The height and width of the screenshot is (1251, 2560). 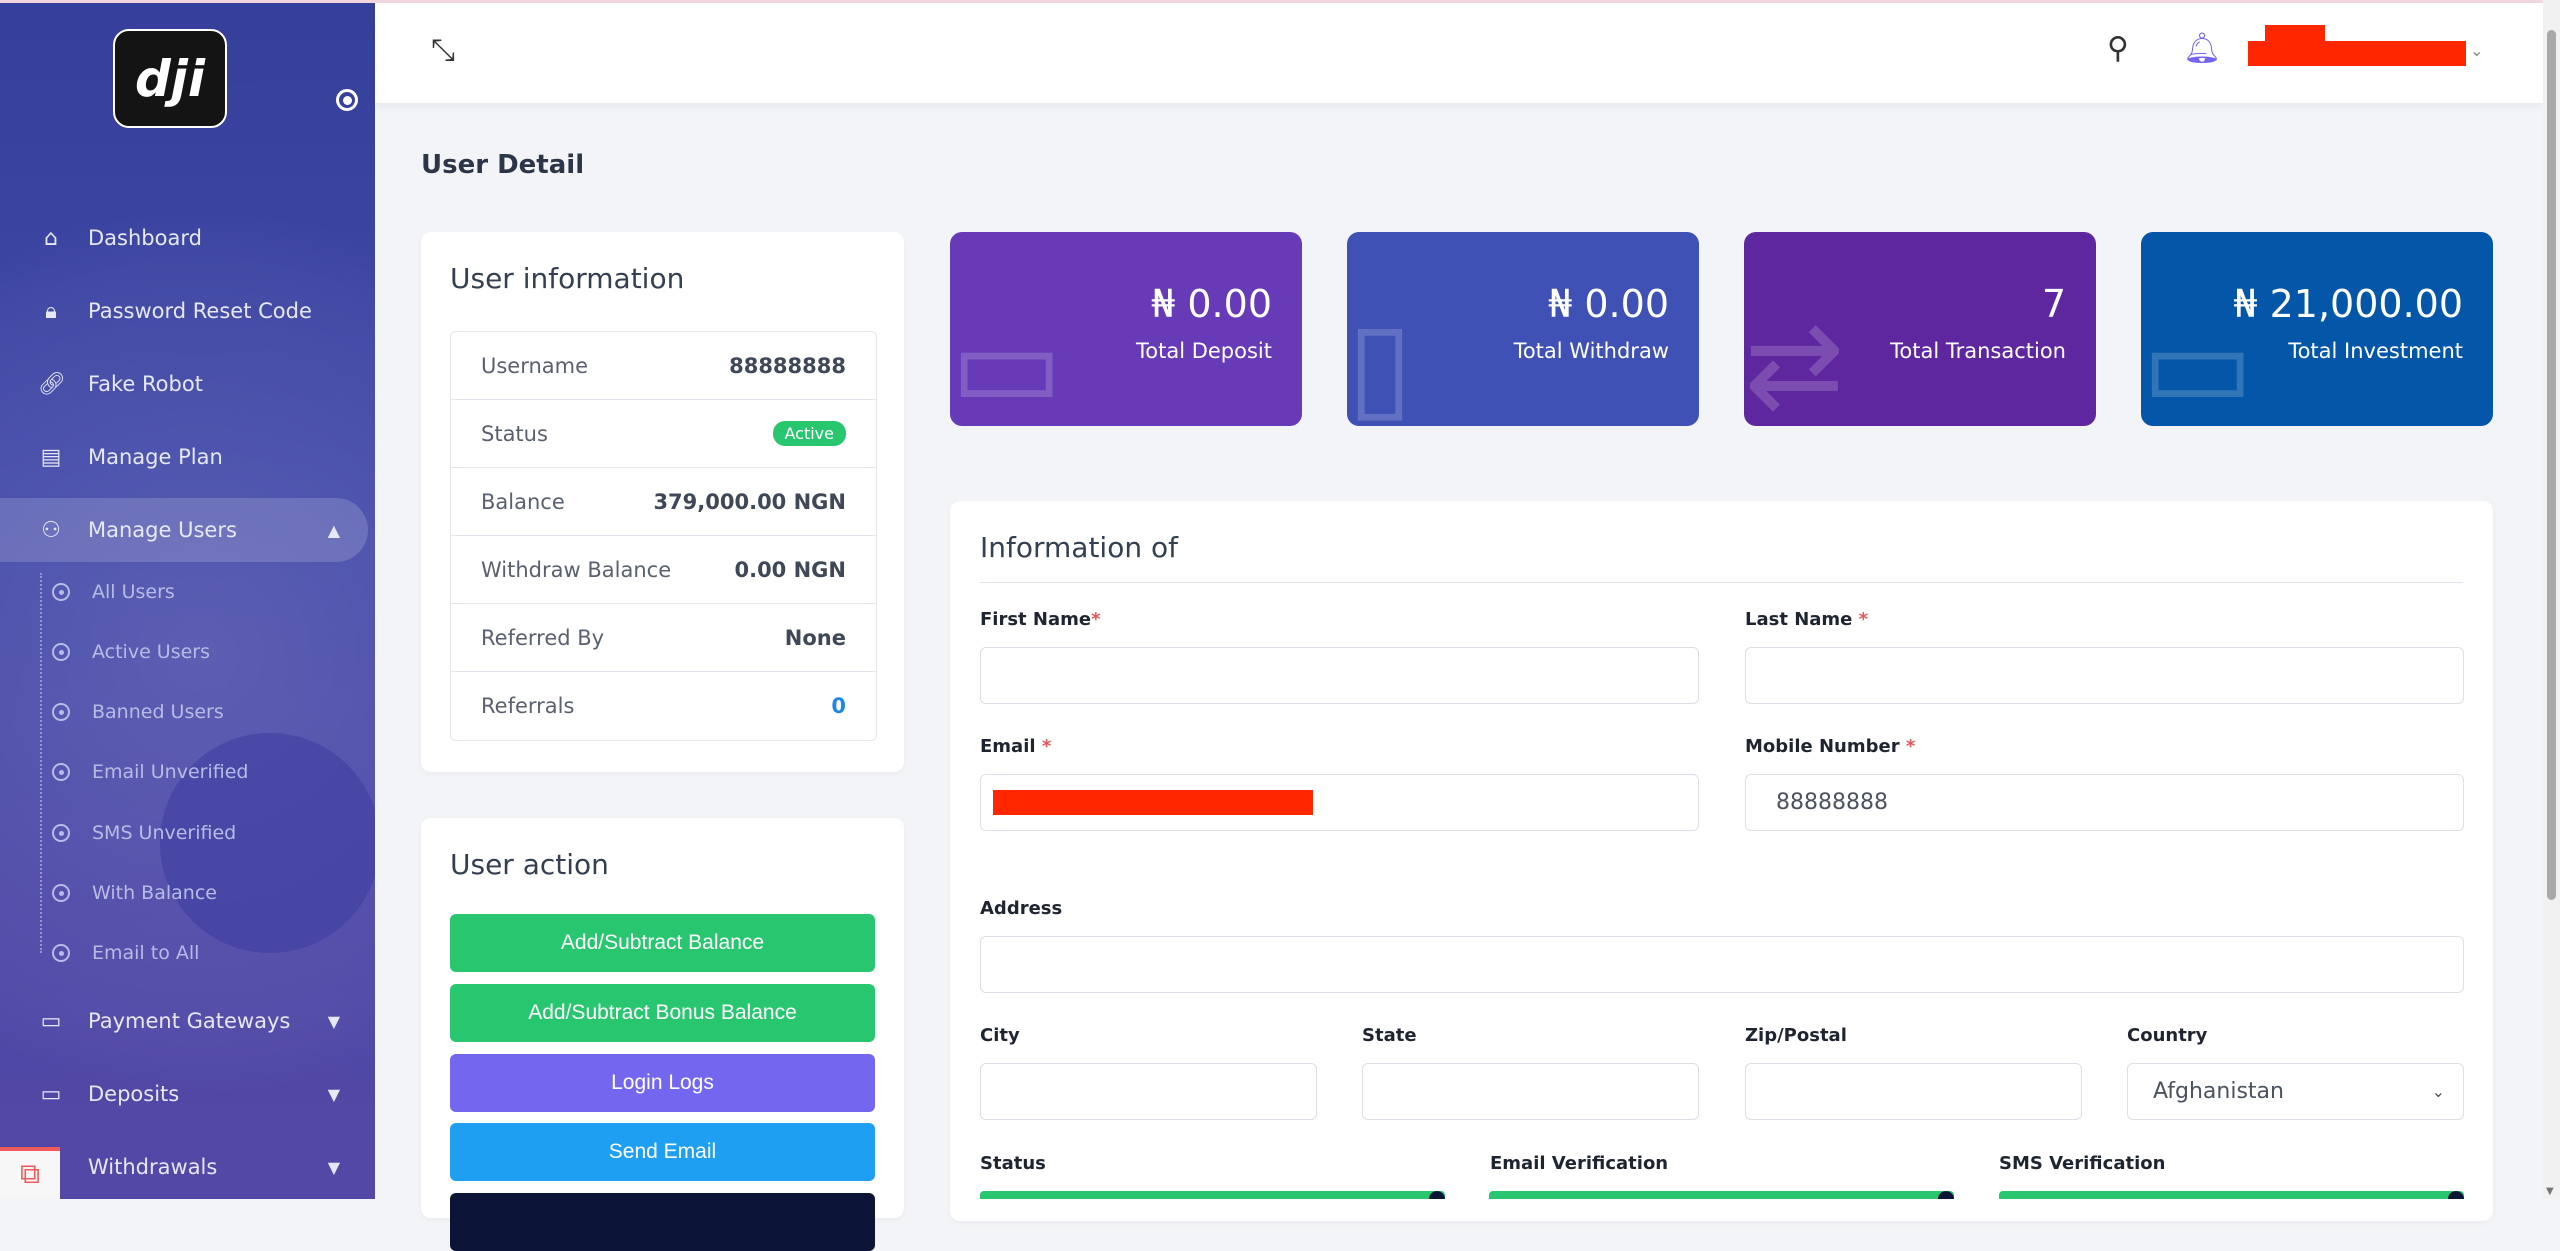 What do you see at coordinates (662, 1083) in the screenshot?
I see `login-logs-button: Login Logs` at bounding box center [662, 1083].